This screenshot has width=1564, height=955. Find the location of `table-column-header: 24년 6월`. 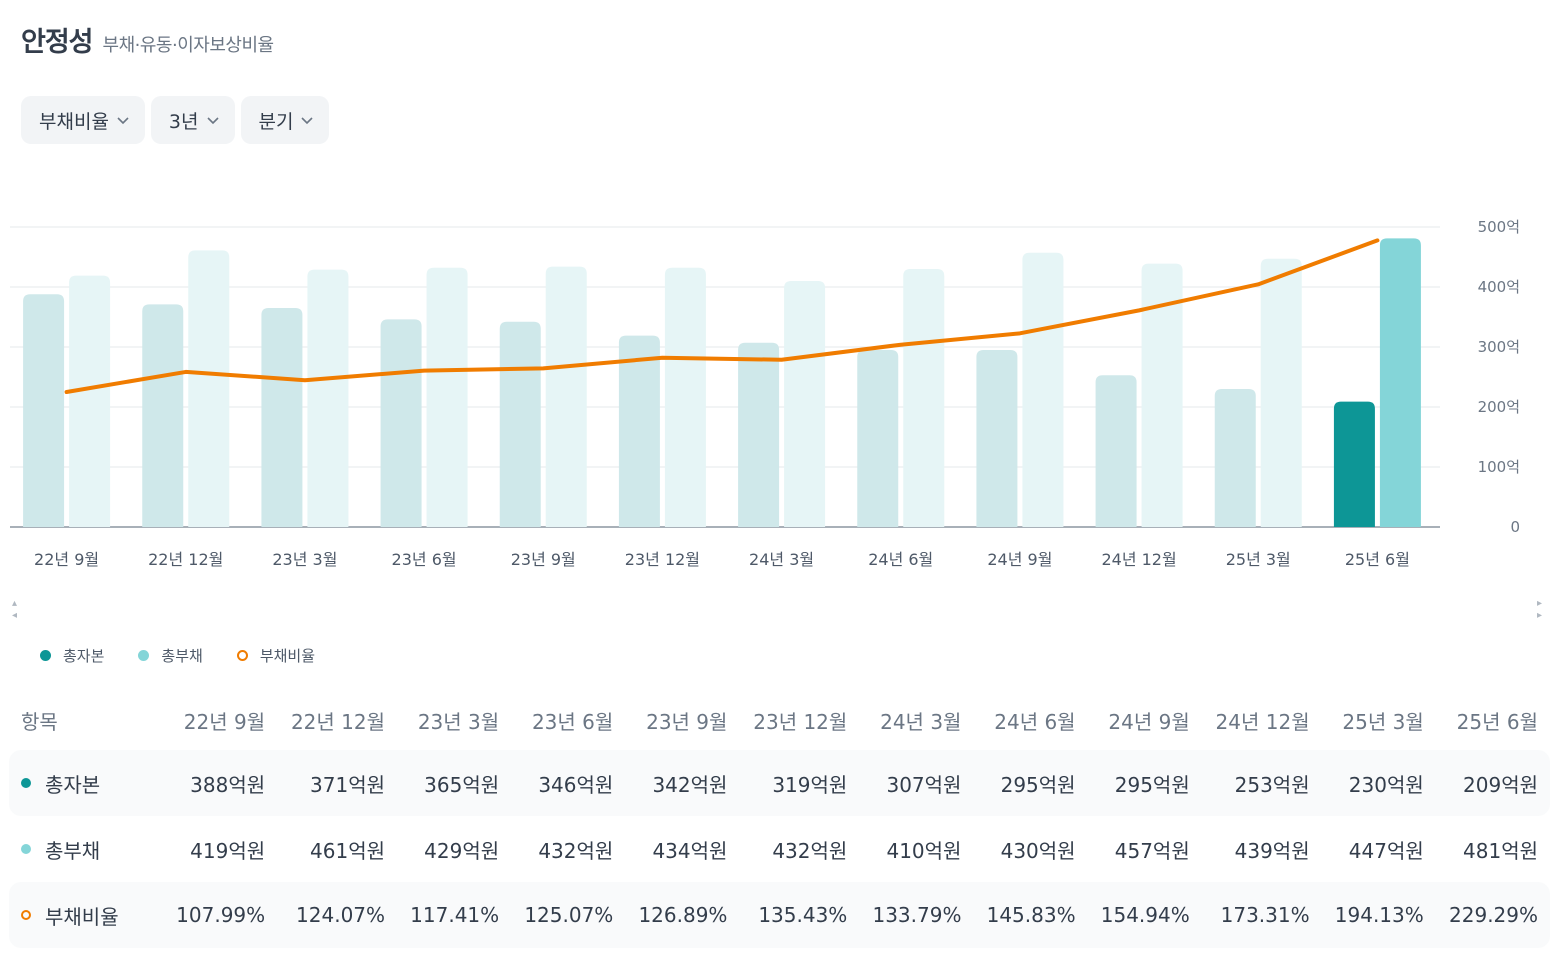

table-column-header: 24년 6월 is located at coordinates (1035, 721).